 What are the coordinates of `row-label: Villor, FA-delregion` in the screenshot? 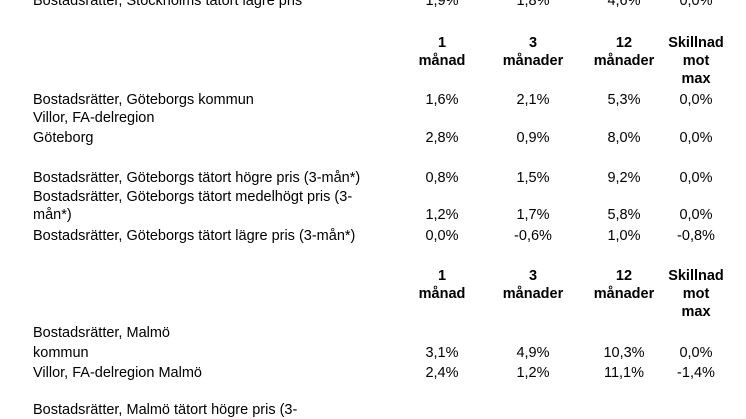 It's located at (94, 118).